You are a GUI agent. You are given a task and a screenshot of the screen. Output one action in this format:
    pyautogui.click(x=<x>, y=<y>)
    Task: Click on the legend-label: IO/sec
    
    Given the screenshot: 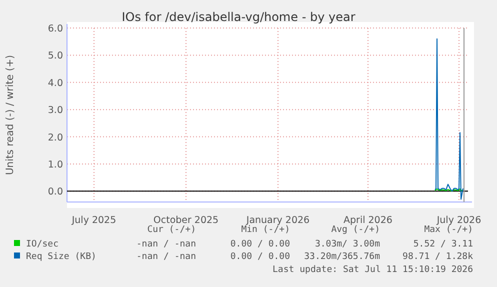 What is the action you would take?
    pyautogui.click(x=42, y=245)
    